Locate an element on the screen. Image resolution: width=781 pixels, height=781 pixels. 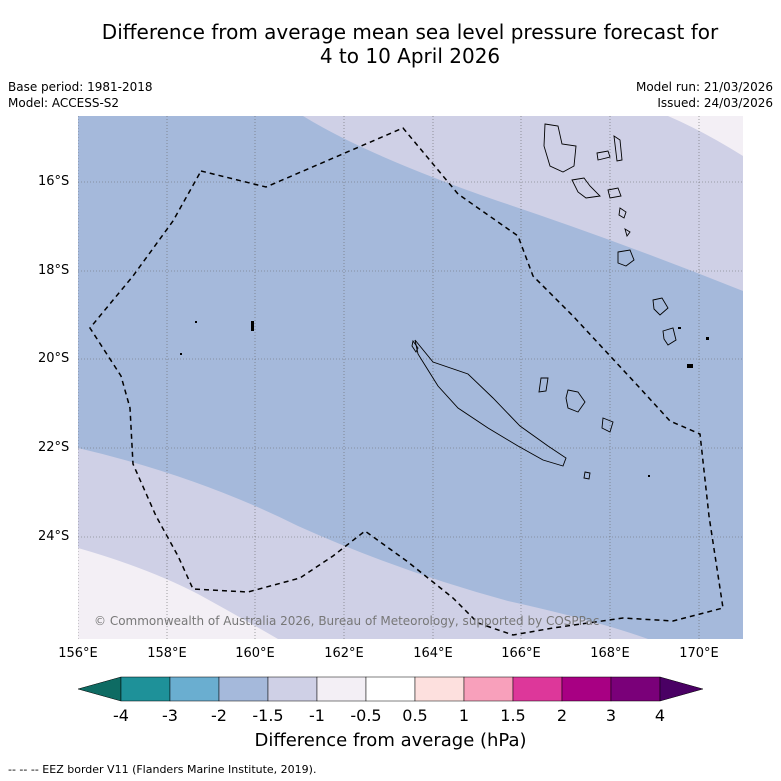
colorbar is located at coordinates (390, 689).